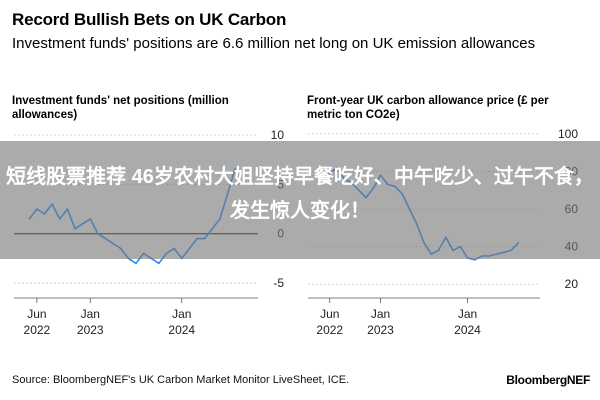 The height and width of the screenshot is (400, 600). I want to click on y-tick-label: 20, so click(572, 284).